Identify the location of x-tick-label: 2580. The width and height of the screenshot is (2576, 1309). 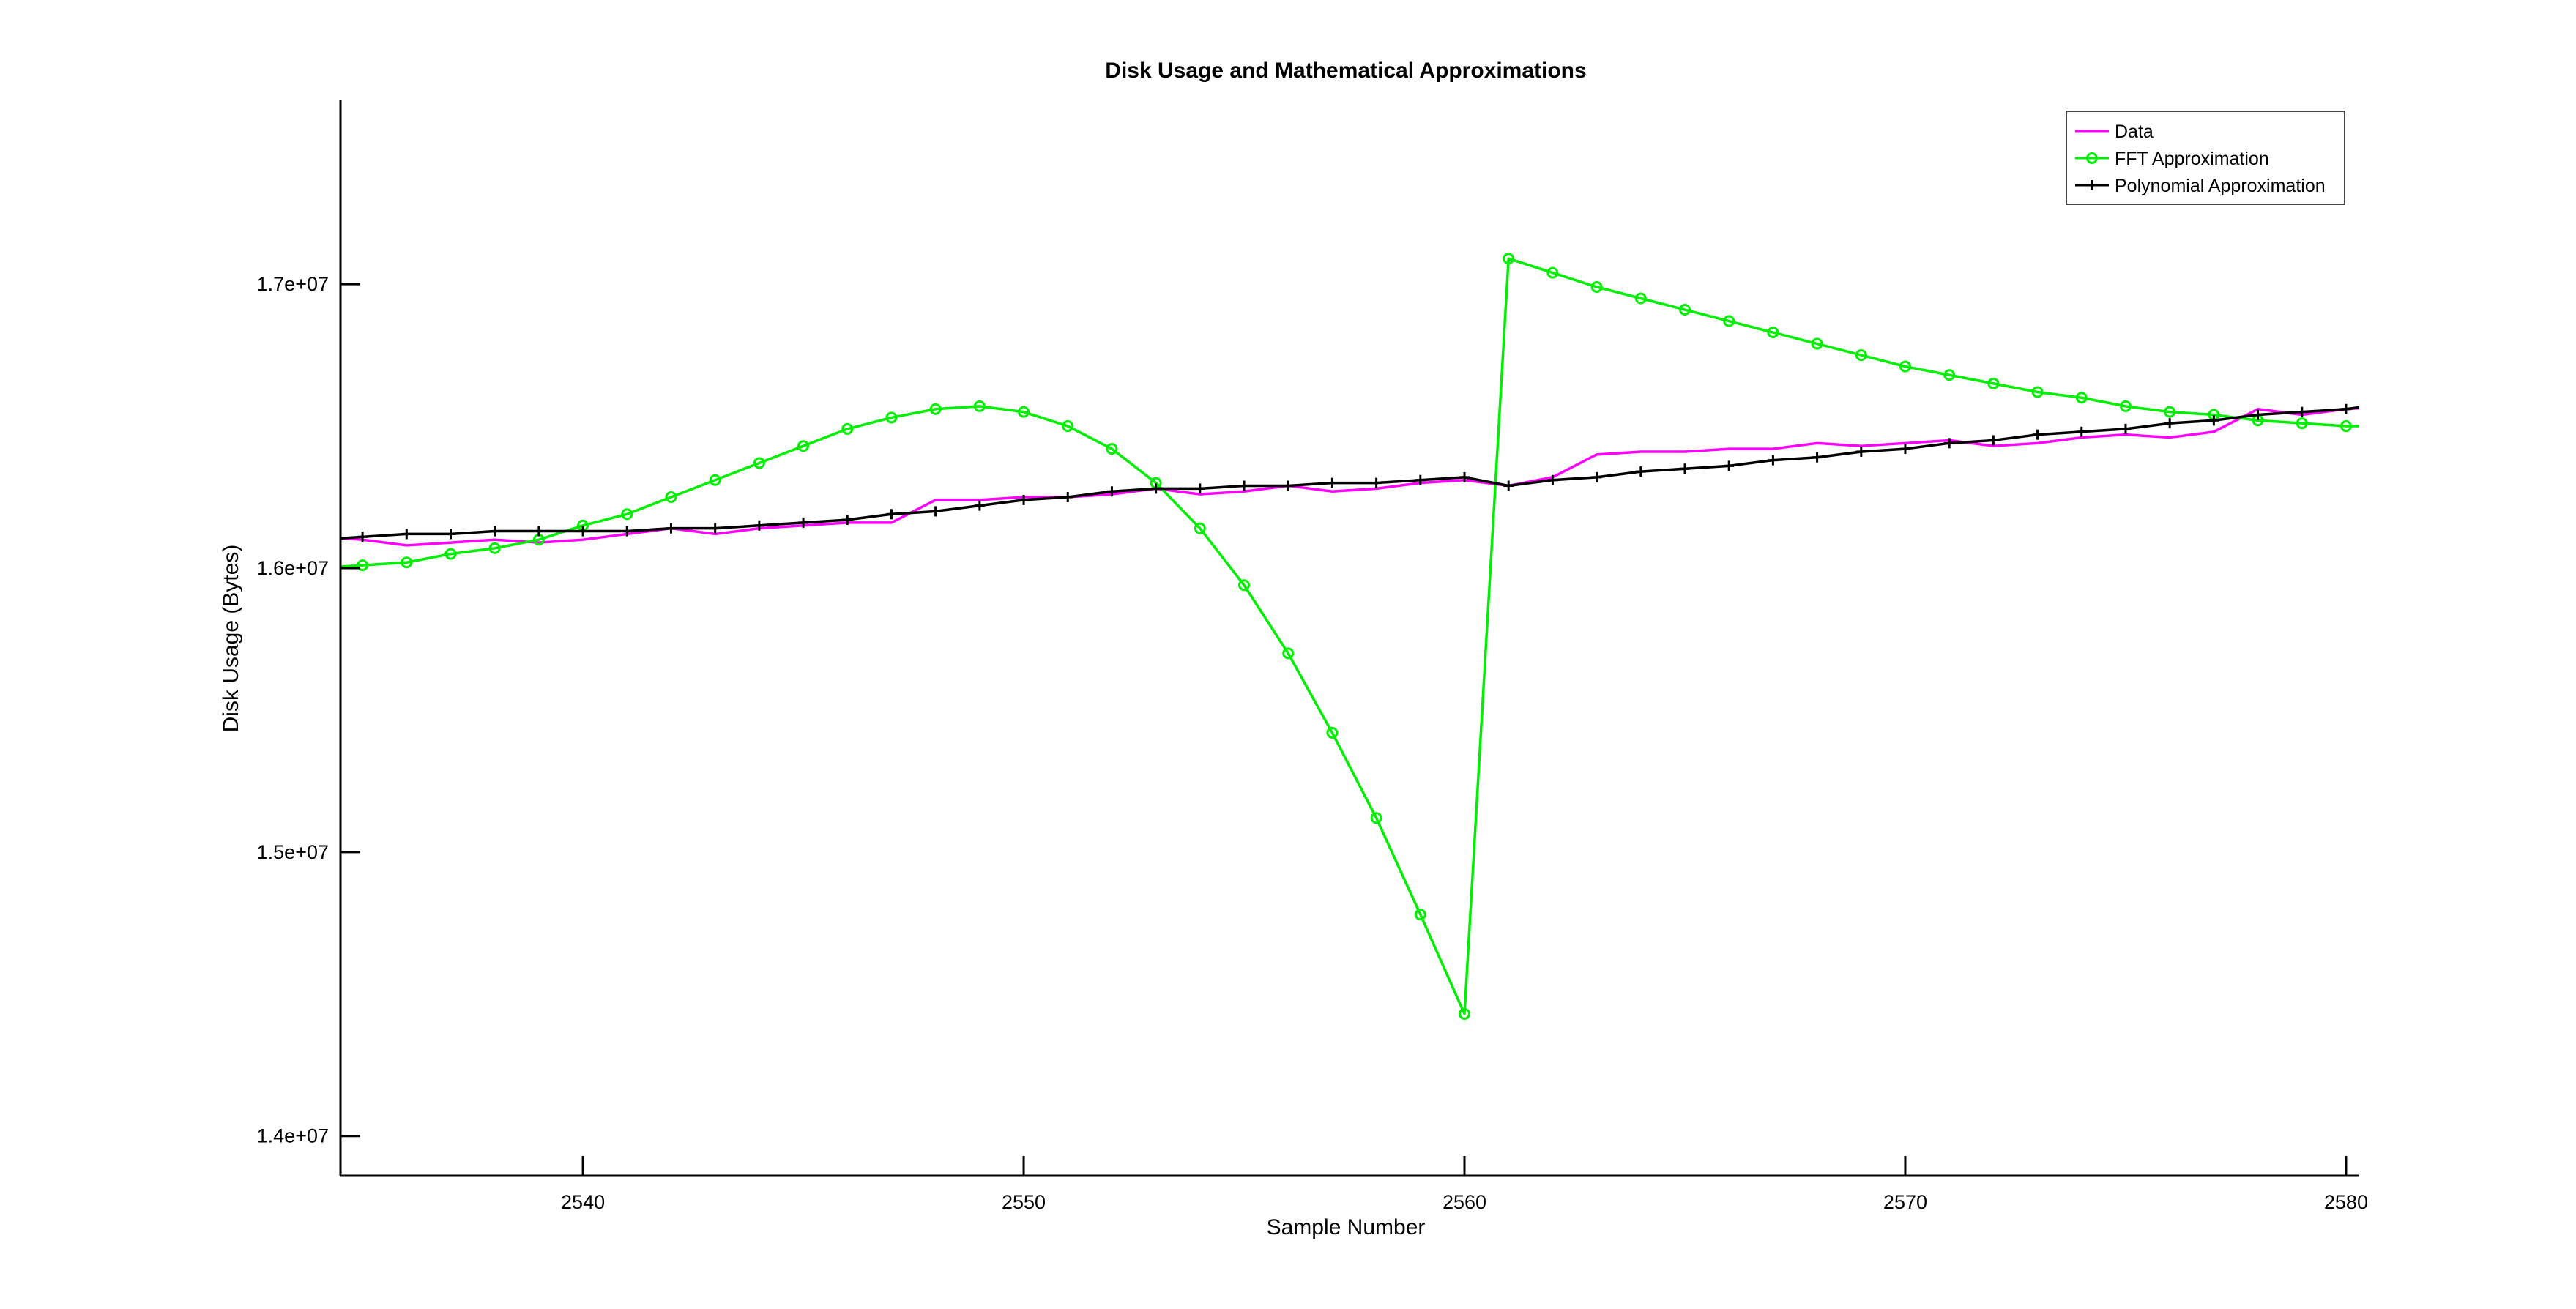
(2346, 1202).